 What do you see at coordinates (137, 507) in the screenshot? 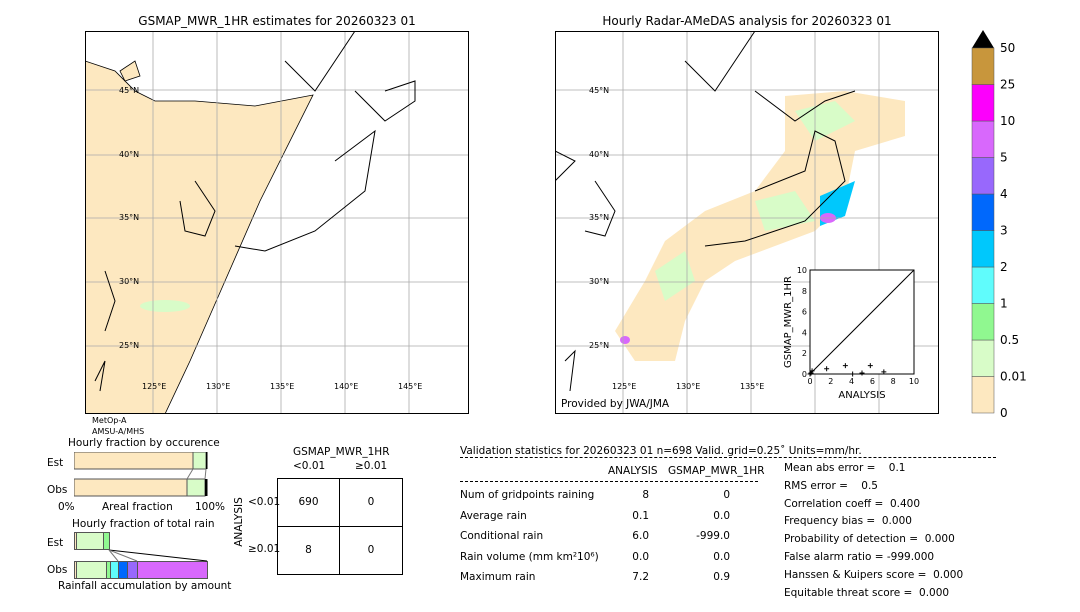
I see `areal-fraction-label: Areal fraction` at bounding box center [137, 507].